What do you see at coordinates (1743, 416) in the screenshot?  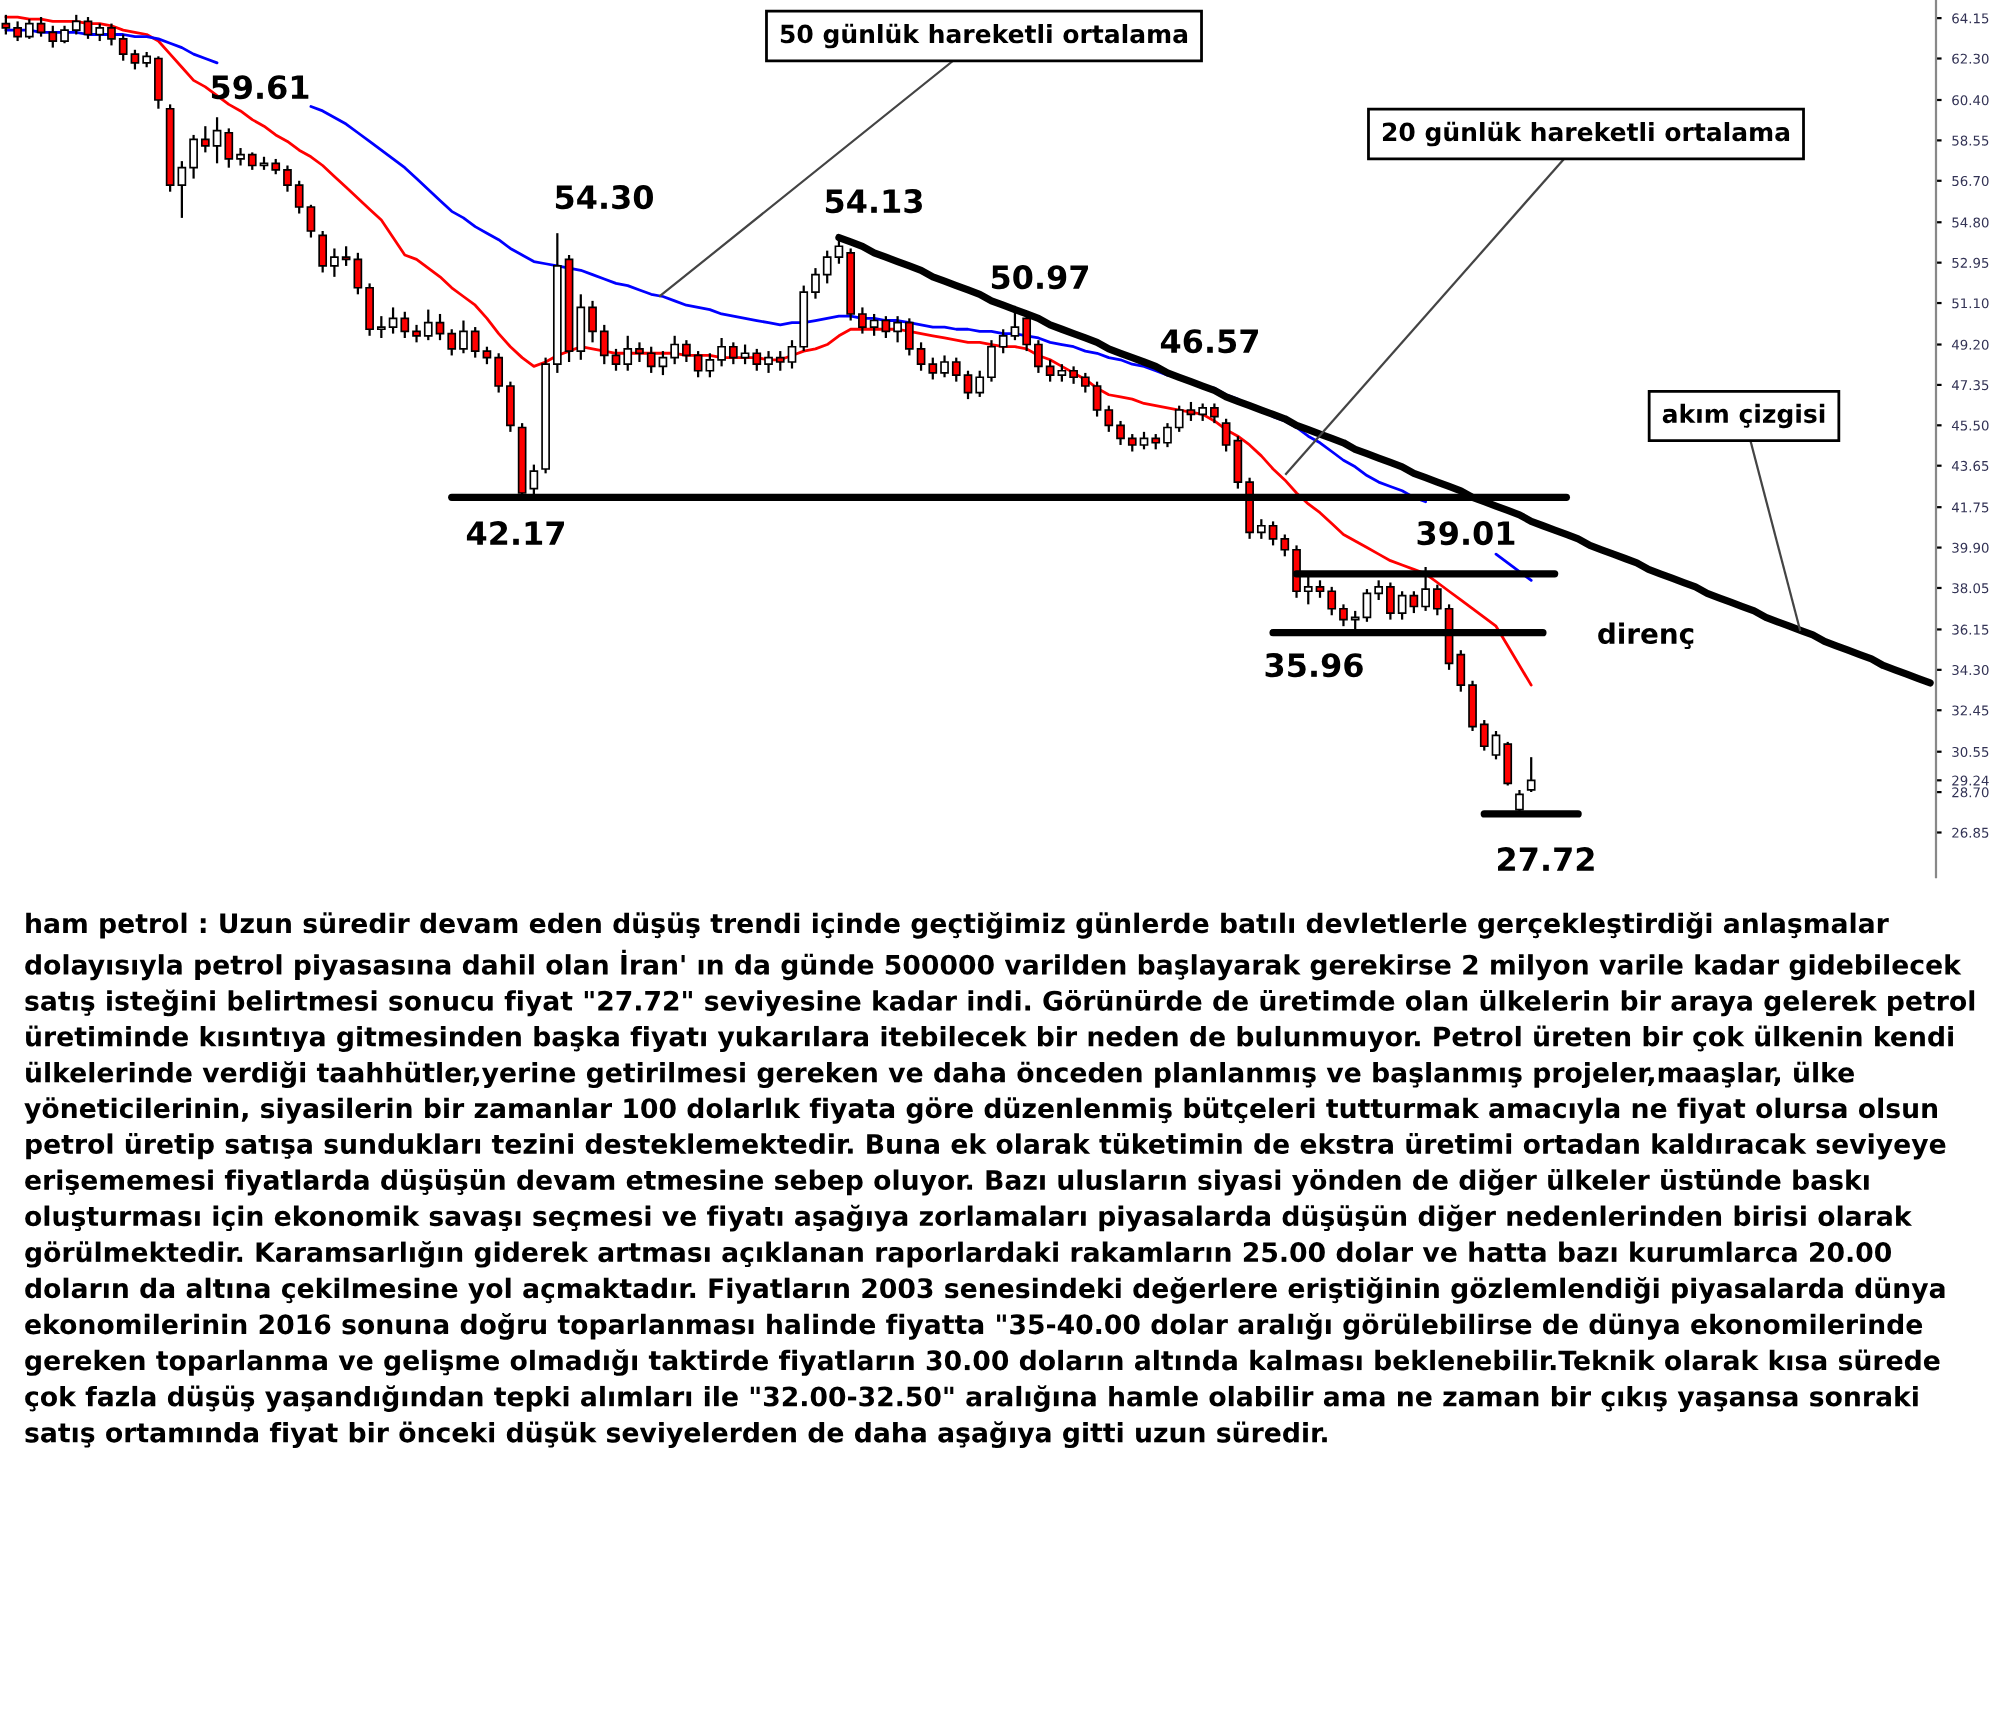 I see `annotation: akım çizgisi` at bounding box center [1743, 416].